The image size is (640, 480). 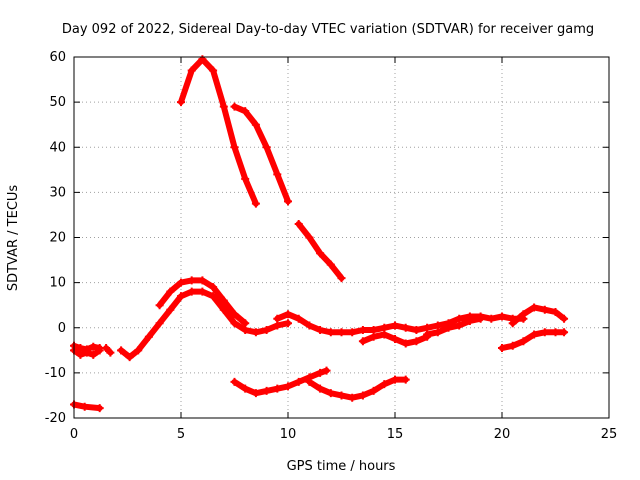 What do you see at coordinates (288, 434) in the screenshot?
I see `x-tick-label: 10` at bounding box center [288, 434].